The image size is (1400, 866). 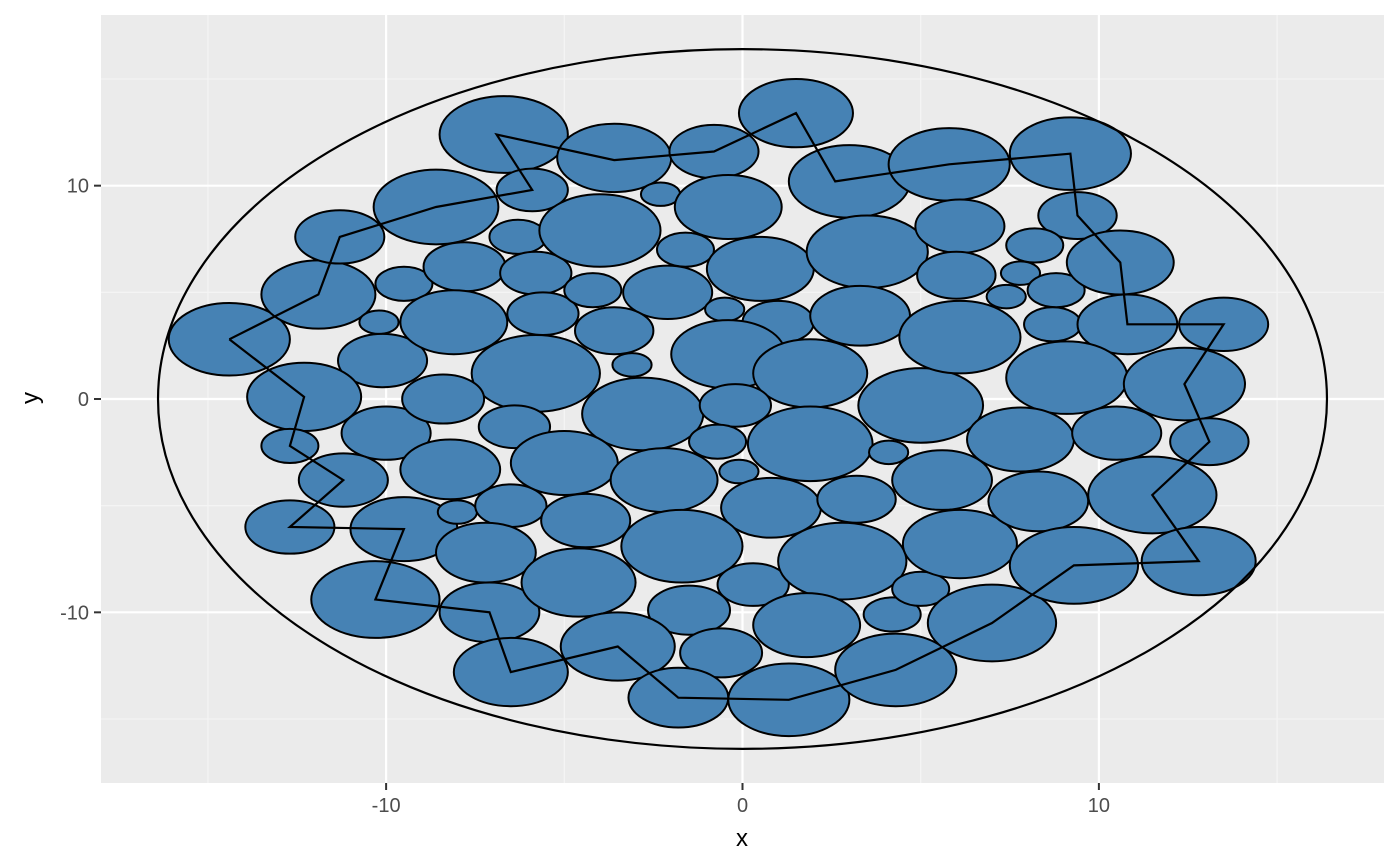 I want to click on y-tick-label: 0, so click(x=83, y=400).